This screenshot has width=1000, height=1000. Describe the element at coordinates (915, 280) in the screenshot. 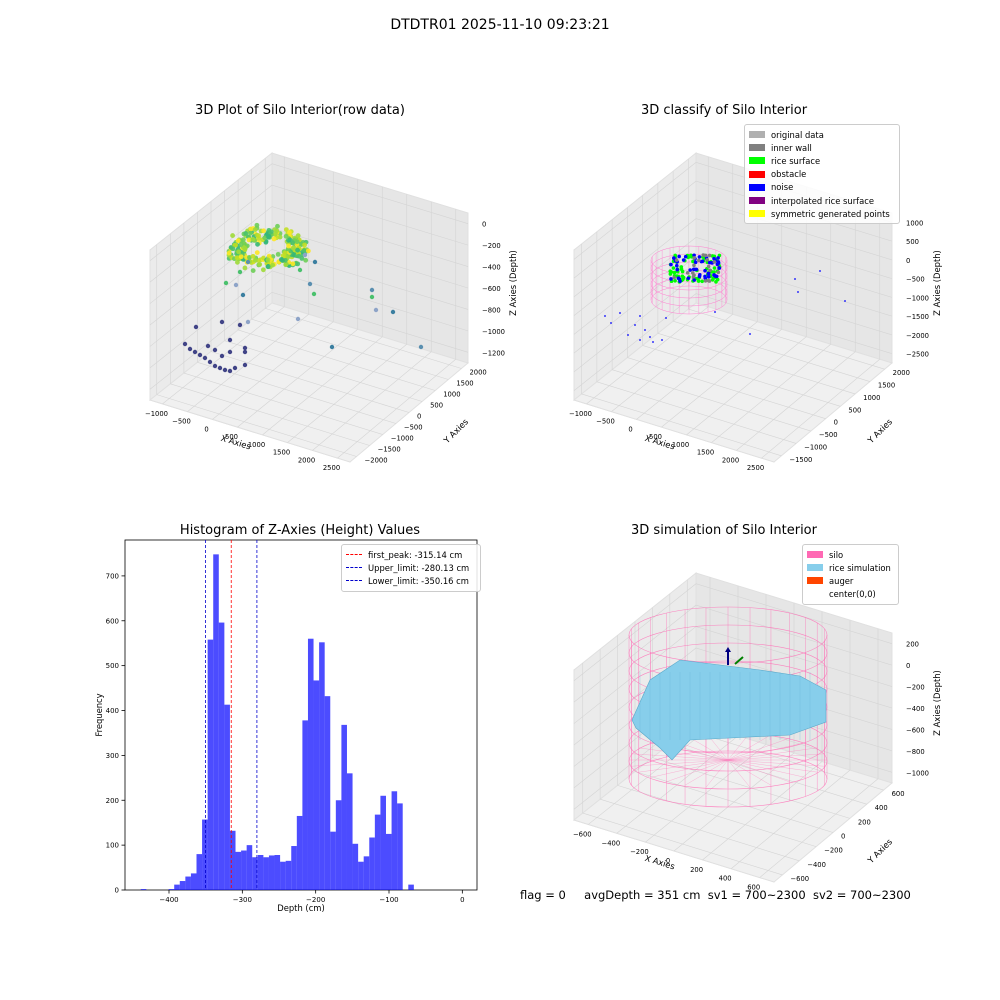

I see `z-tick-label: −500` at that location.